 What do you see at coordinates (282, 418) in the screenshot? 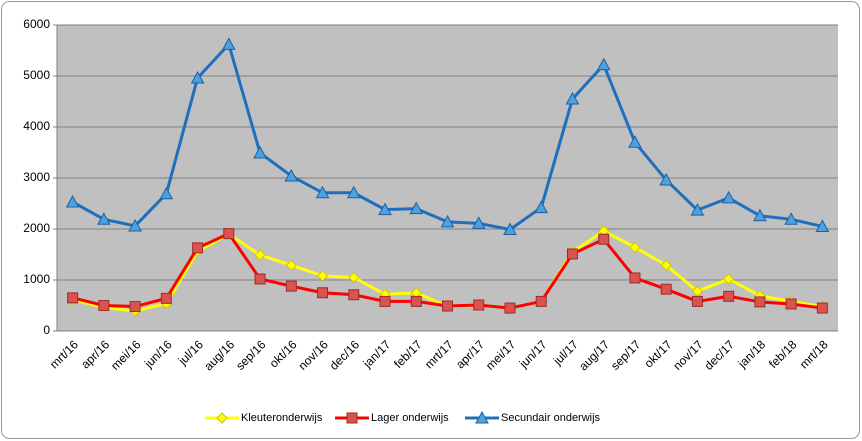
I see `legend-label: Kleuteronderwijs` at bounding box center [282, 418].